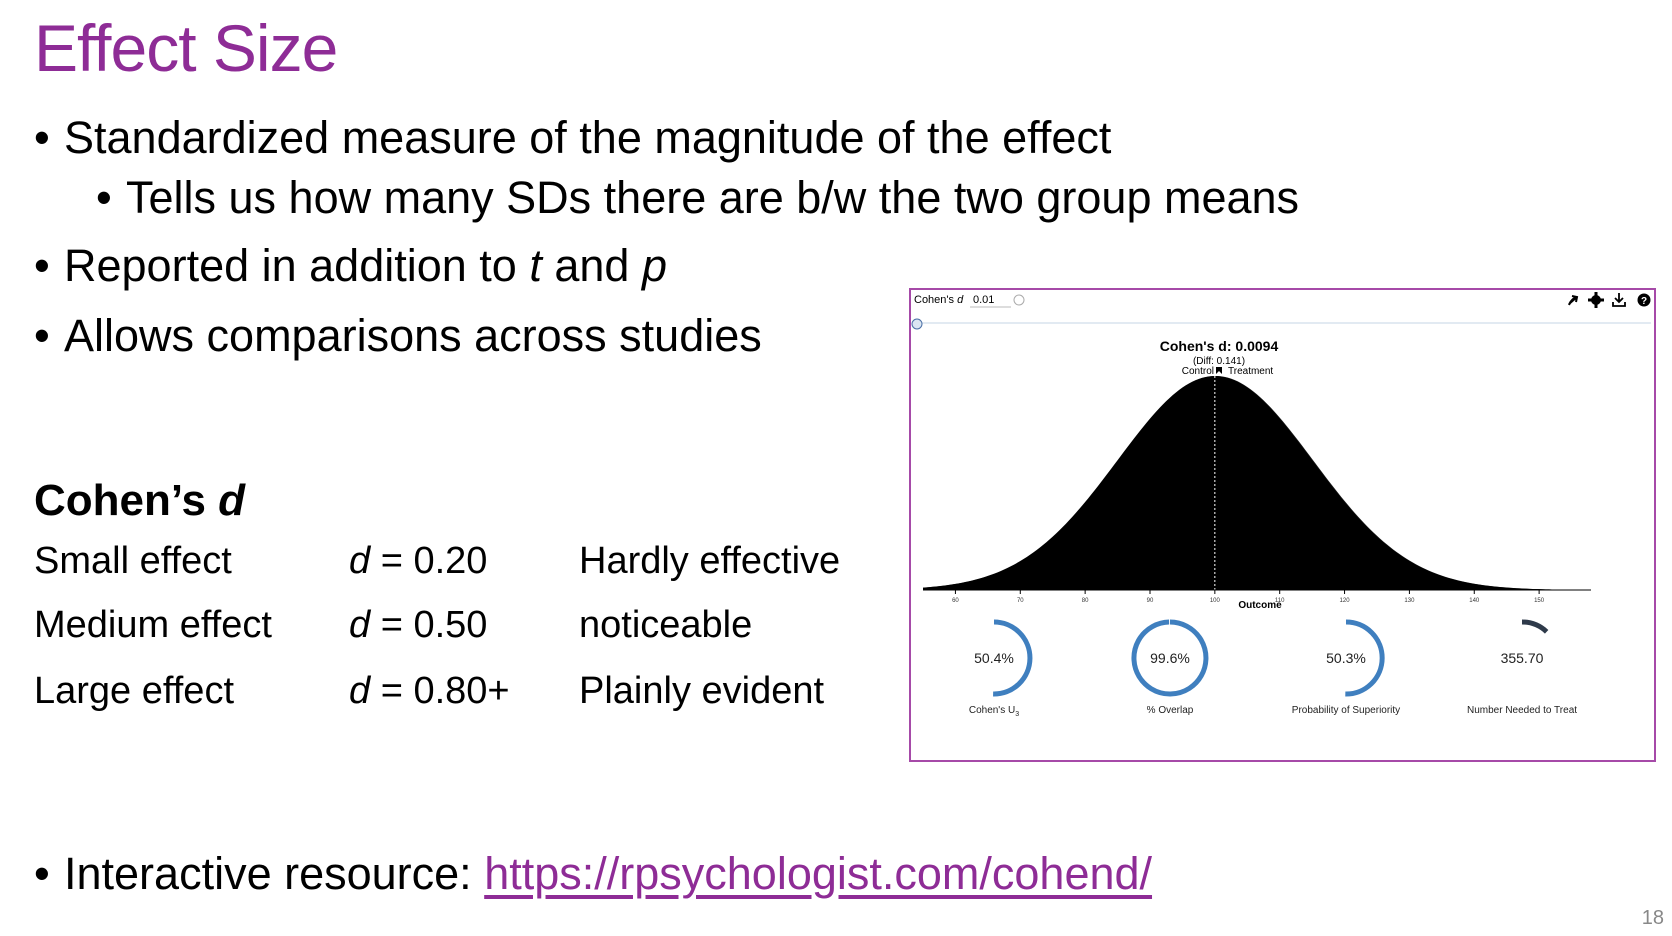  I want to click on effect-size-label: Medium effect, so click(153, 625).